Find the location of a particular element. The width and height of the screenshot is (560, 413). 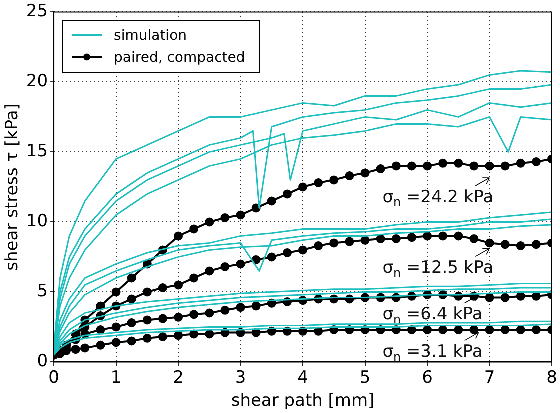

x-tick-label: 6 is located at coordinates (427, 378).